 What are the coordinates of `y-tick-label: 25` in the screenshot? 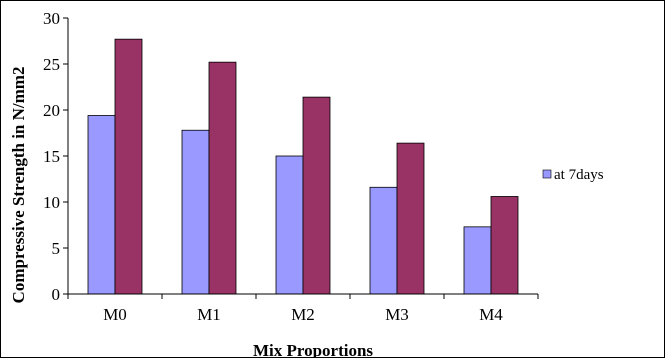 It's located at (51, 64).